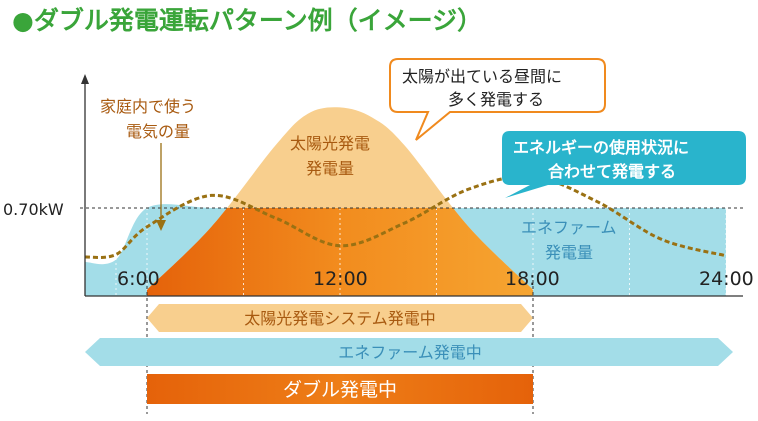  What do you see at coordinates (33, 209) in the screenshot?
I see `y-tick-070kw: 0.70kW` at bounding box center [33, 209].